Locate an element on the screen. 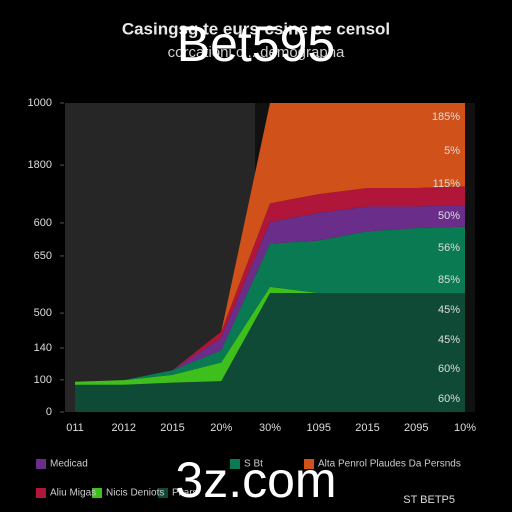  y-tick-label: 500 is located at coordinates (43, 313).